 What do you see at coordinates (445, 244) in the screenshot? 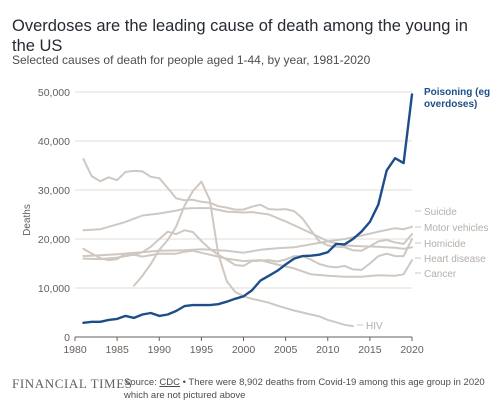
I see `series-label: Homicide` at bounding box center [445, 244].